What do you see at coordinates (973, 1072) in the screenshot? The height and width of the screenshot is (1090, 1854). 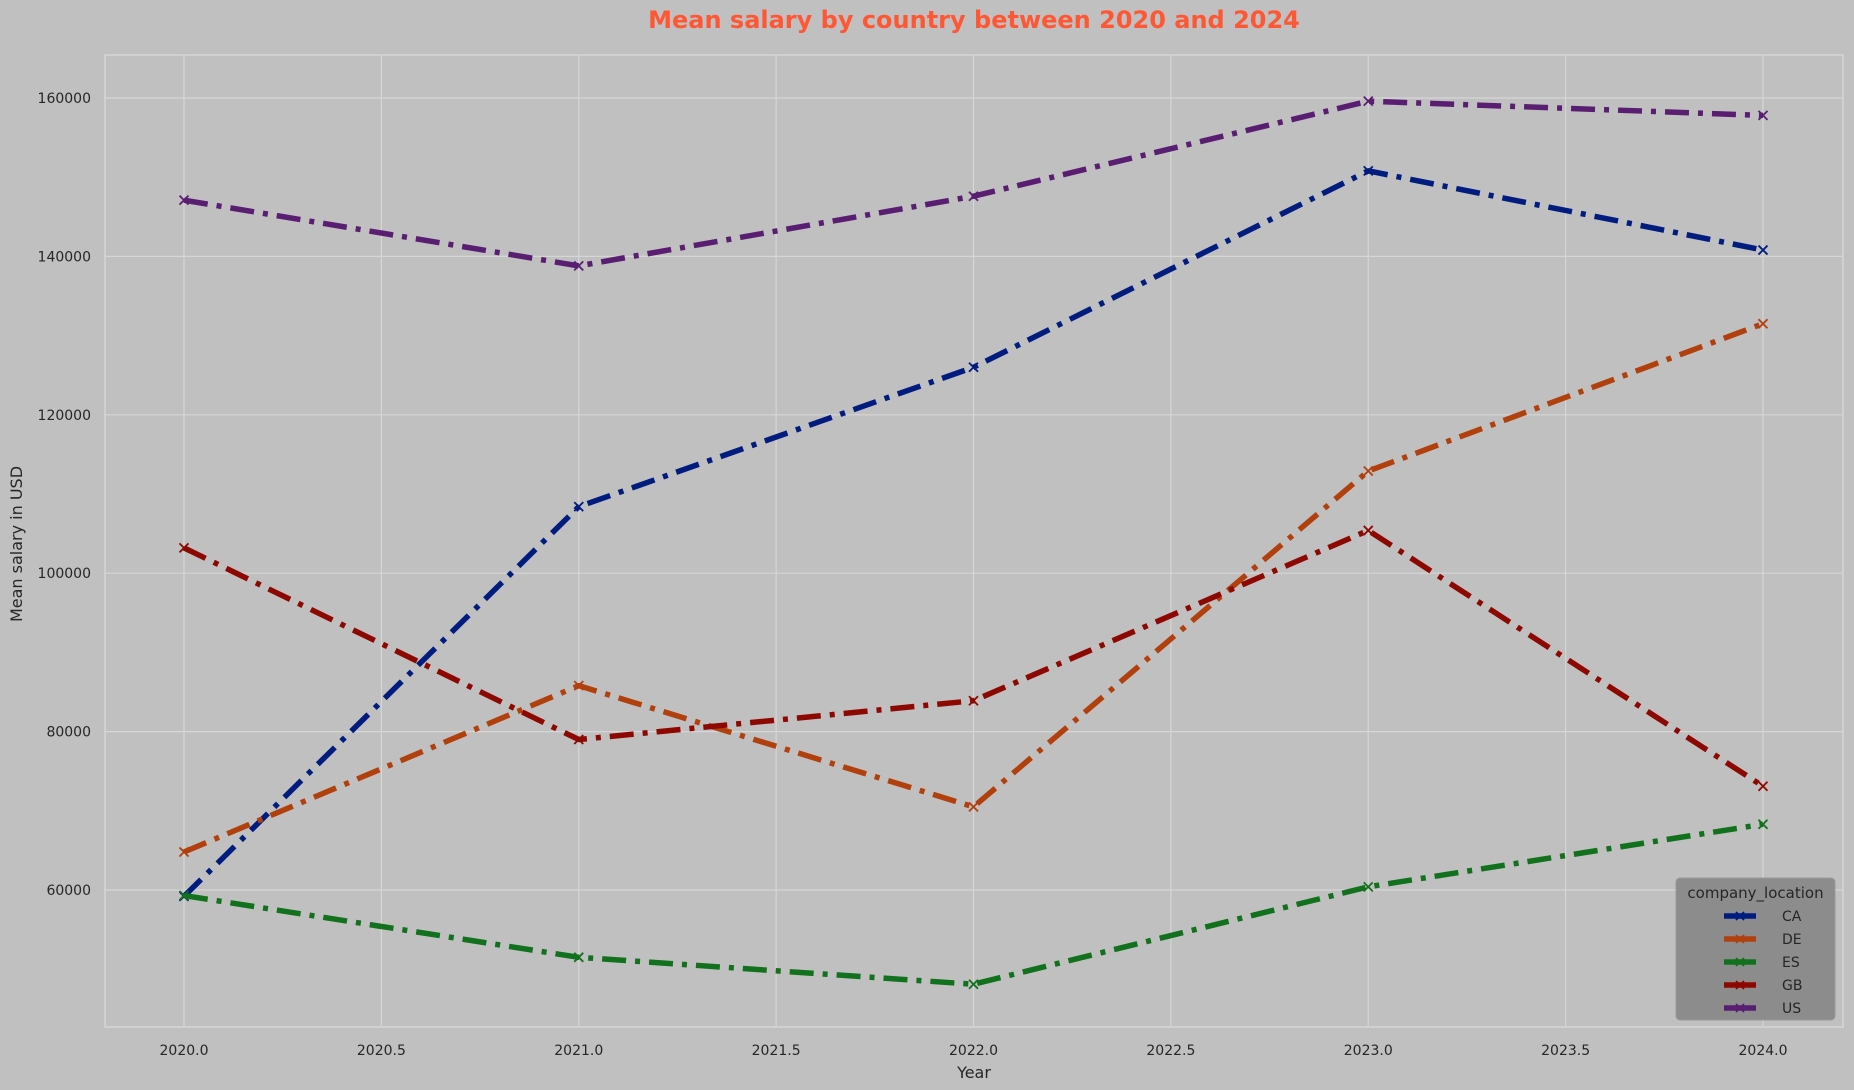 I see `x-axis-label: Year` at bounding box center [973, 1072].